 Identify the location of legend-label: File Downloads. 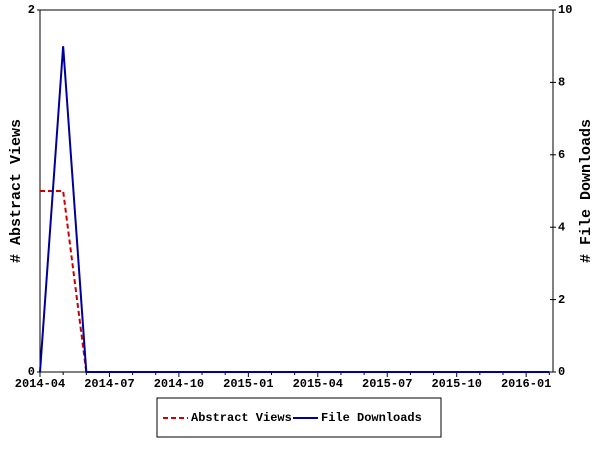
(371, 418).